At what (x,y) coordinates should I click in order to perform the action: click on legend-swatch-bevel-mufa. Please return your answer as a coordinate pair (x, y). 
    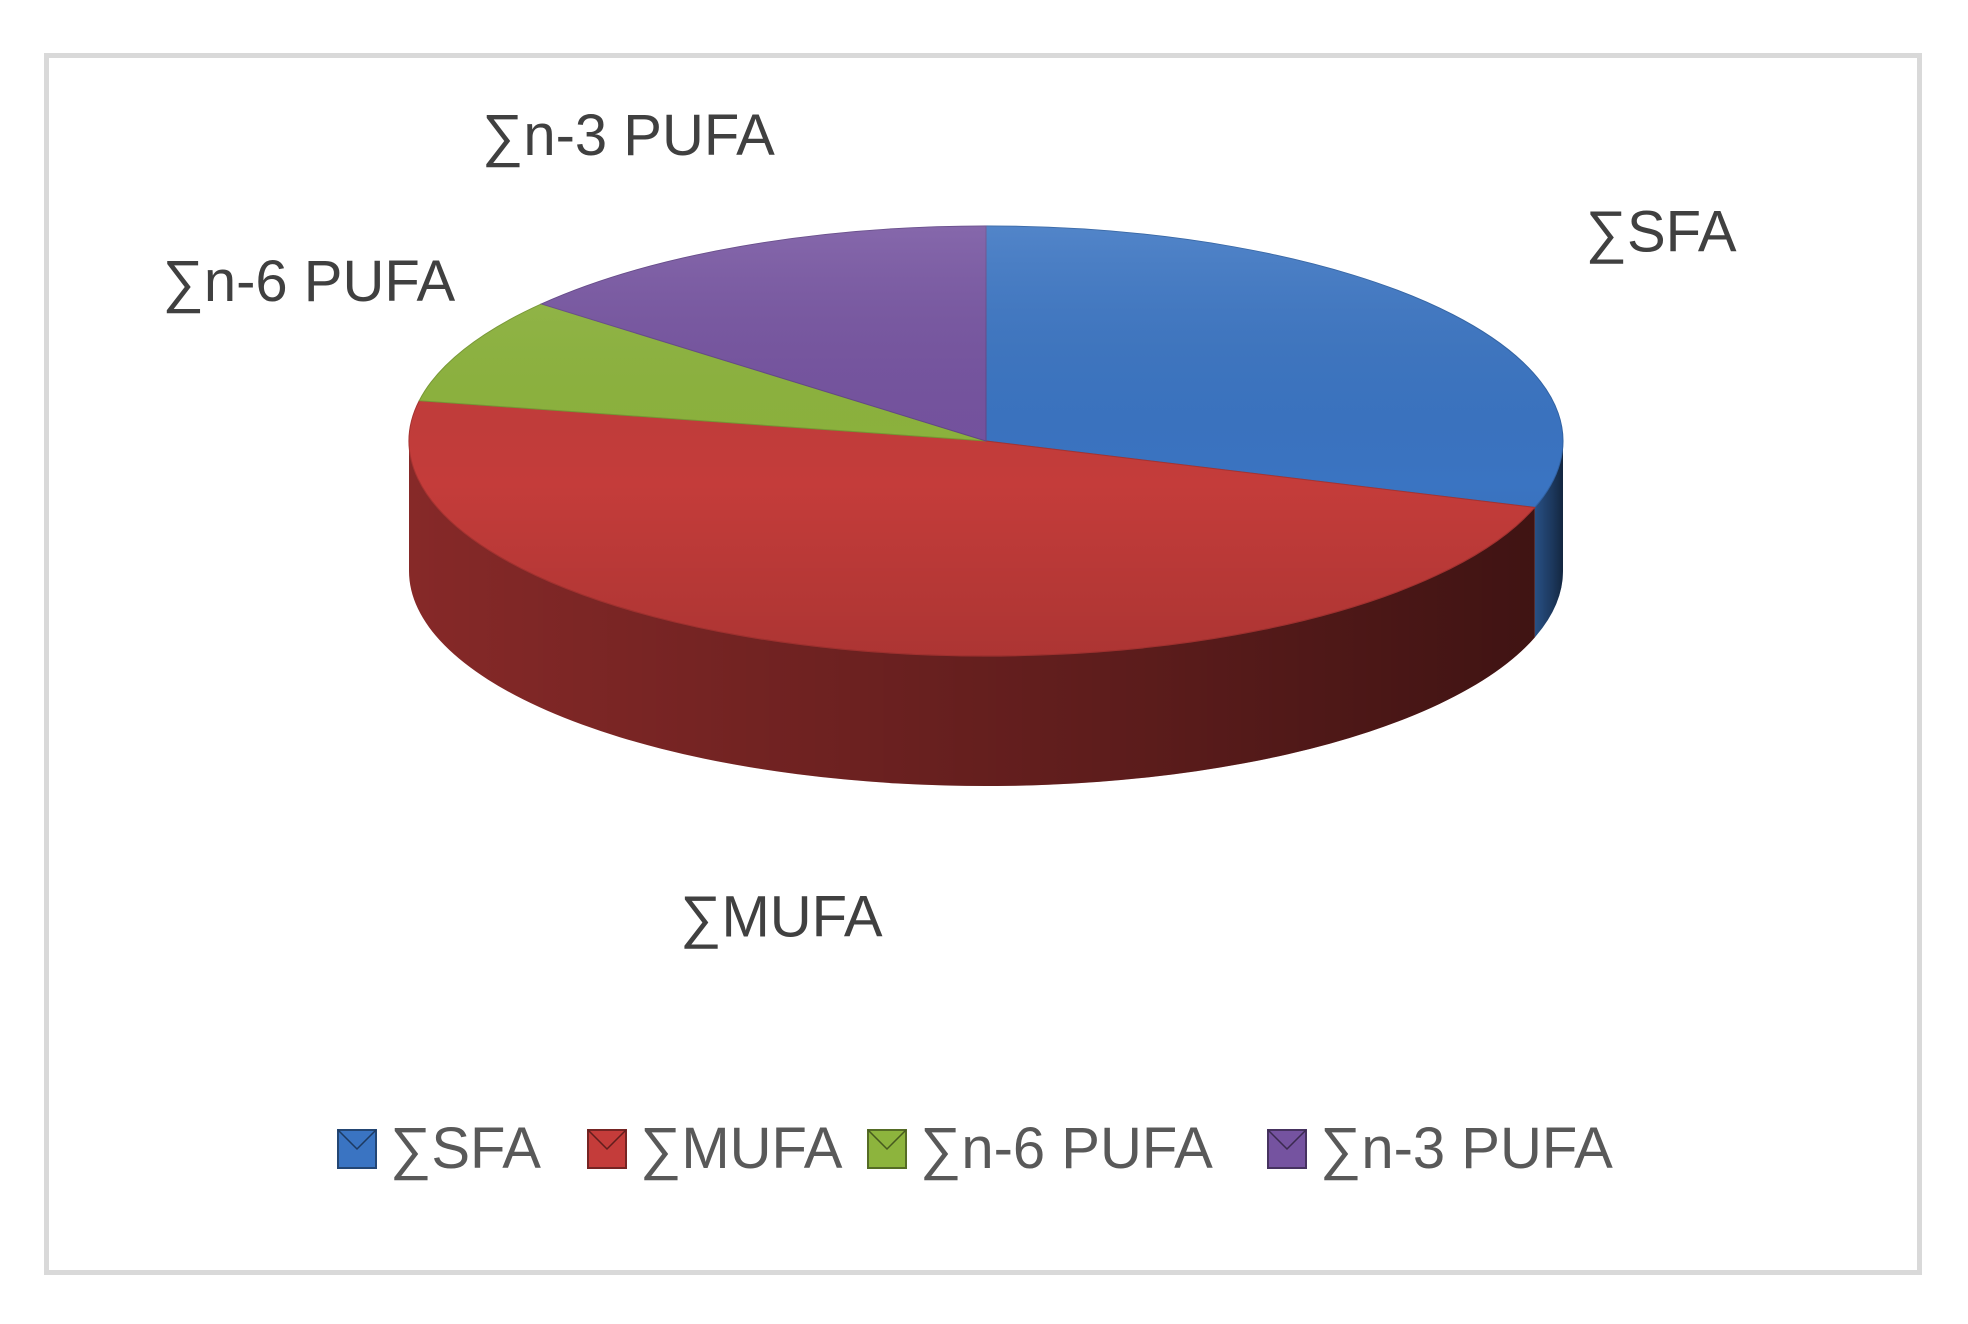
    Looking at the image, I should click on (607, 1140).